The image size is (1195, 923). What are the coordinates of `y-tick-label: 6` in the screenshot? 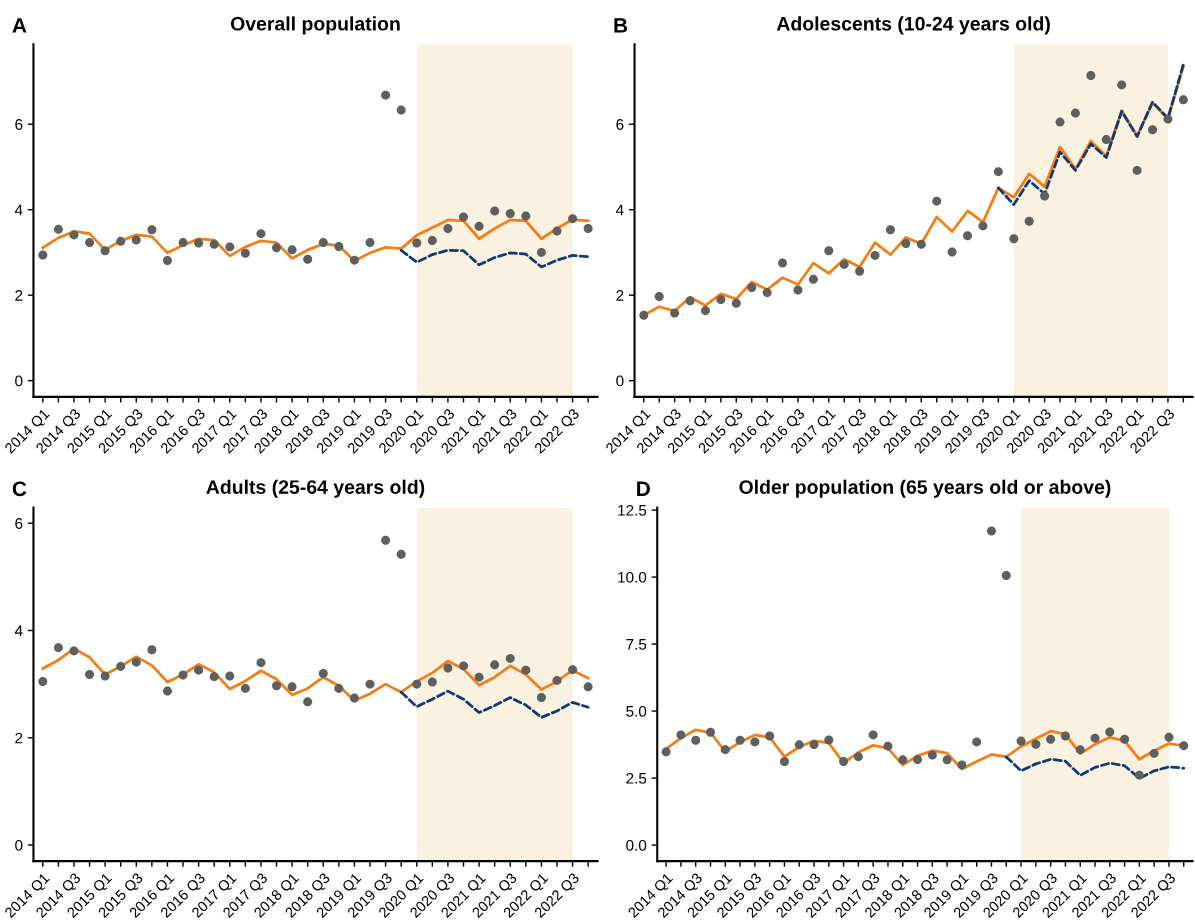 It's located at (19, 124).